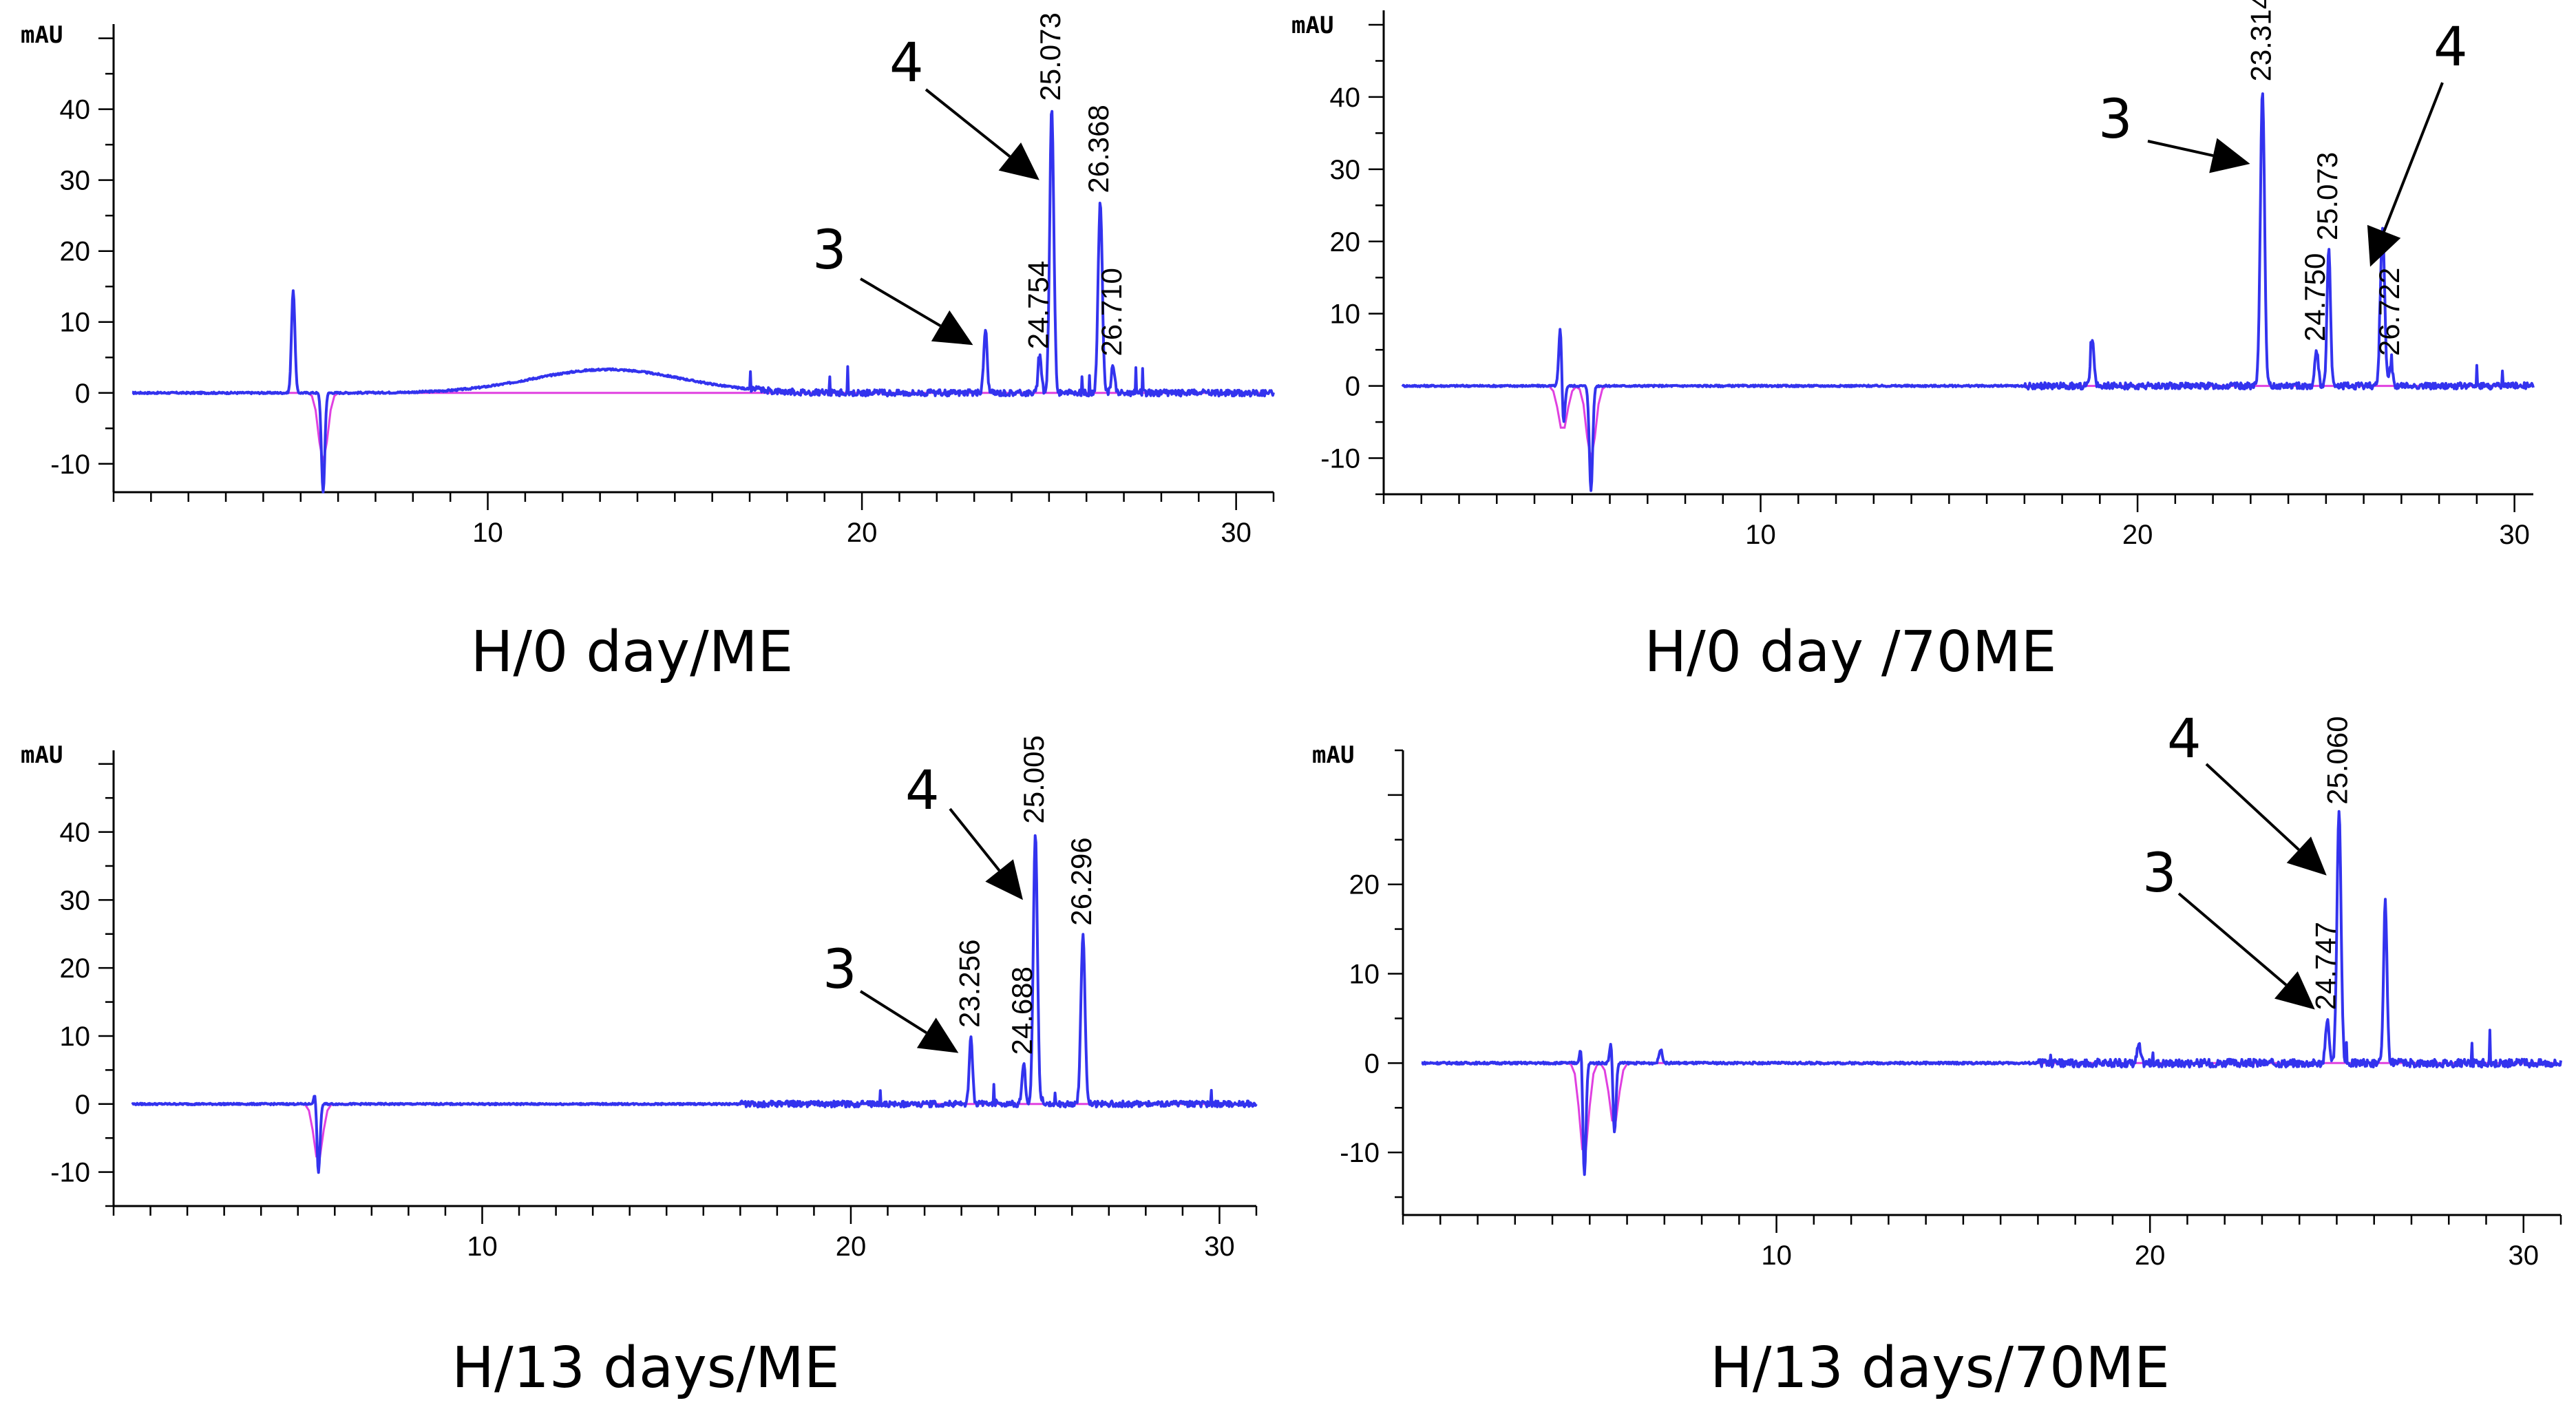  Describe the element at coordinates (2332, 863) in the screenshot. I see `peak-labels: 24.747 25.060` at that location.